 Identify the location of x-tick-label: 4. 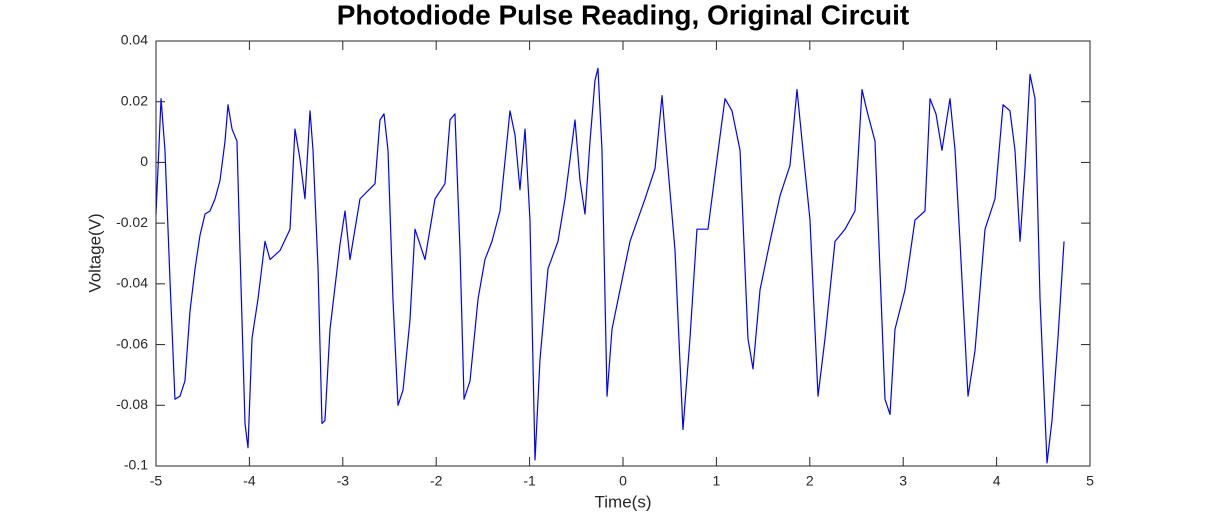
(997, 481).